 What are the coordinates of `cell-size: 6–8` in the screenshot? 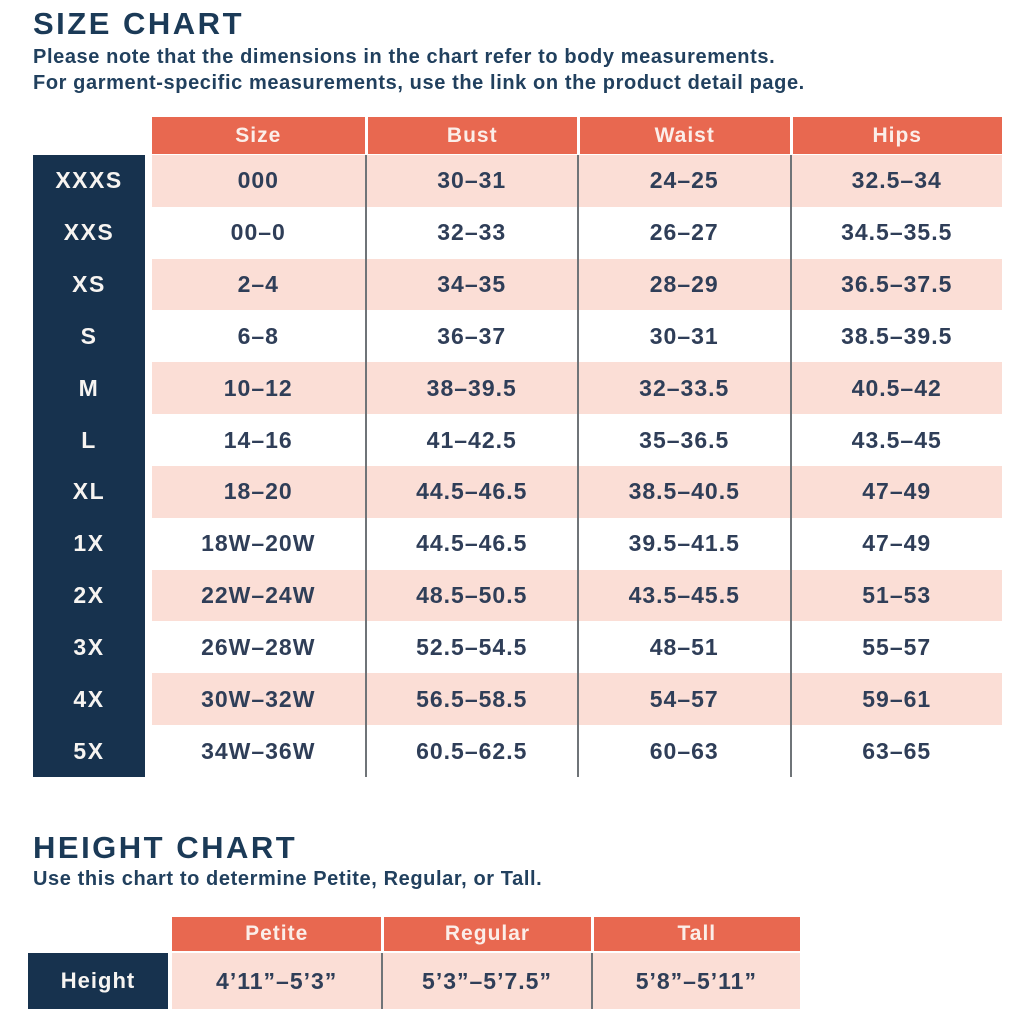 It's located at (258, 336).